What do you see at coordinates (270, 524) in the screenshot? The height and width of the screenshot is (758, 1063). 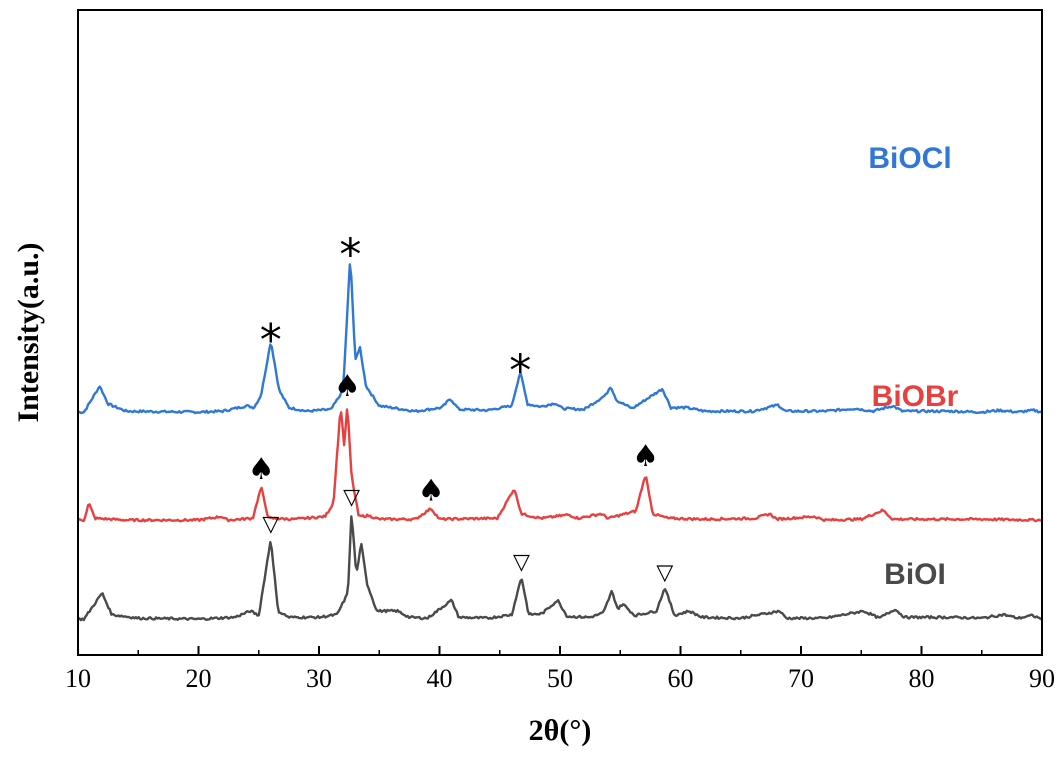 I see `peak-marker-bioi-0: ▽` at bounding box center [270, 524].